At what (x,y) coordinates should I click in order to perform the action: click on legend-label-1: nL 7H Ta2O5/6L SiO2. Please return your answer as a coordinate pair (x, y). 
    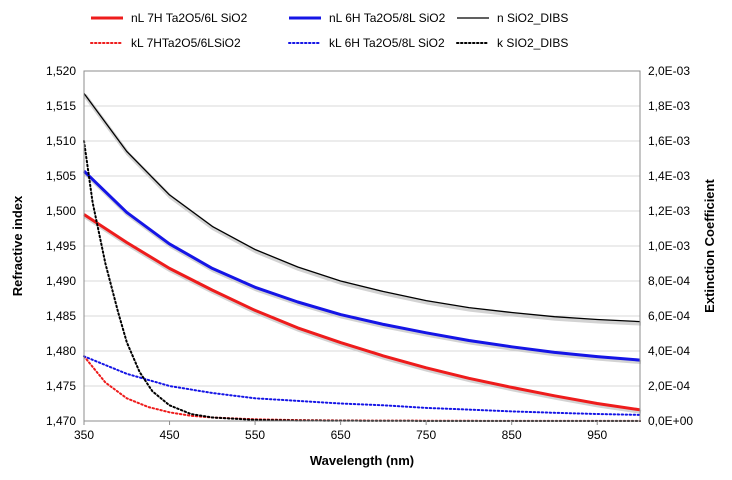
    Looking at the image, I should click on (189, 18).